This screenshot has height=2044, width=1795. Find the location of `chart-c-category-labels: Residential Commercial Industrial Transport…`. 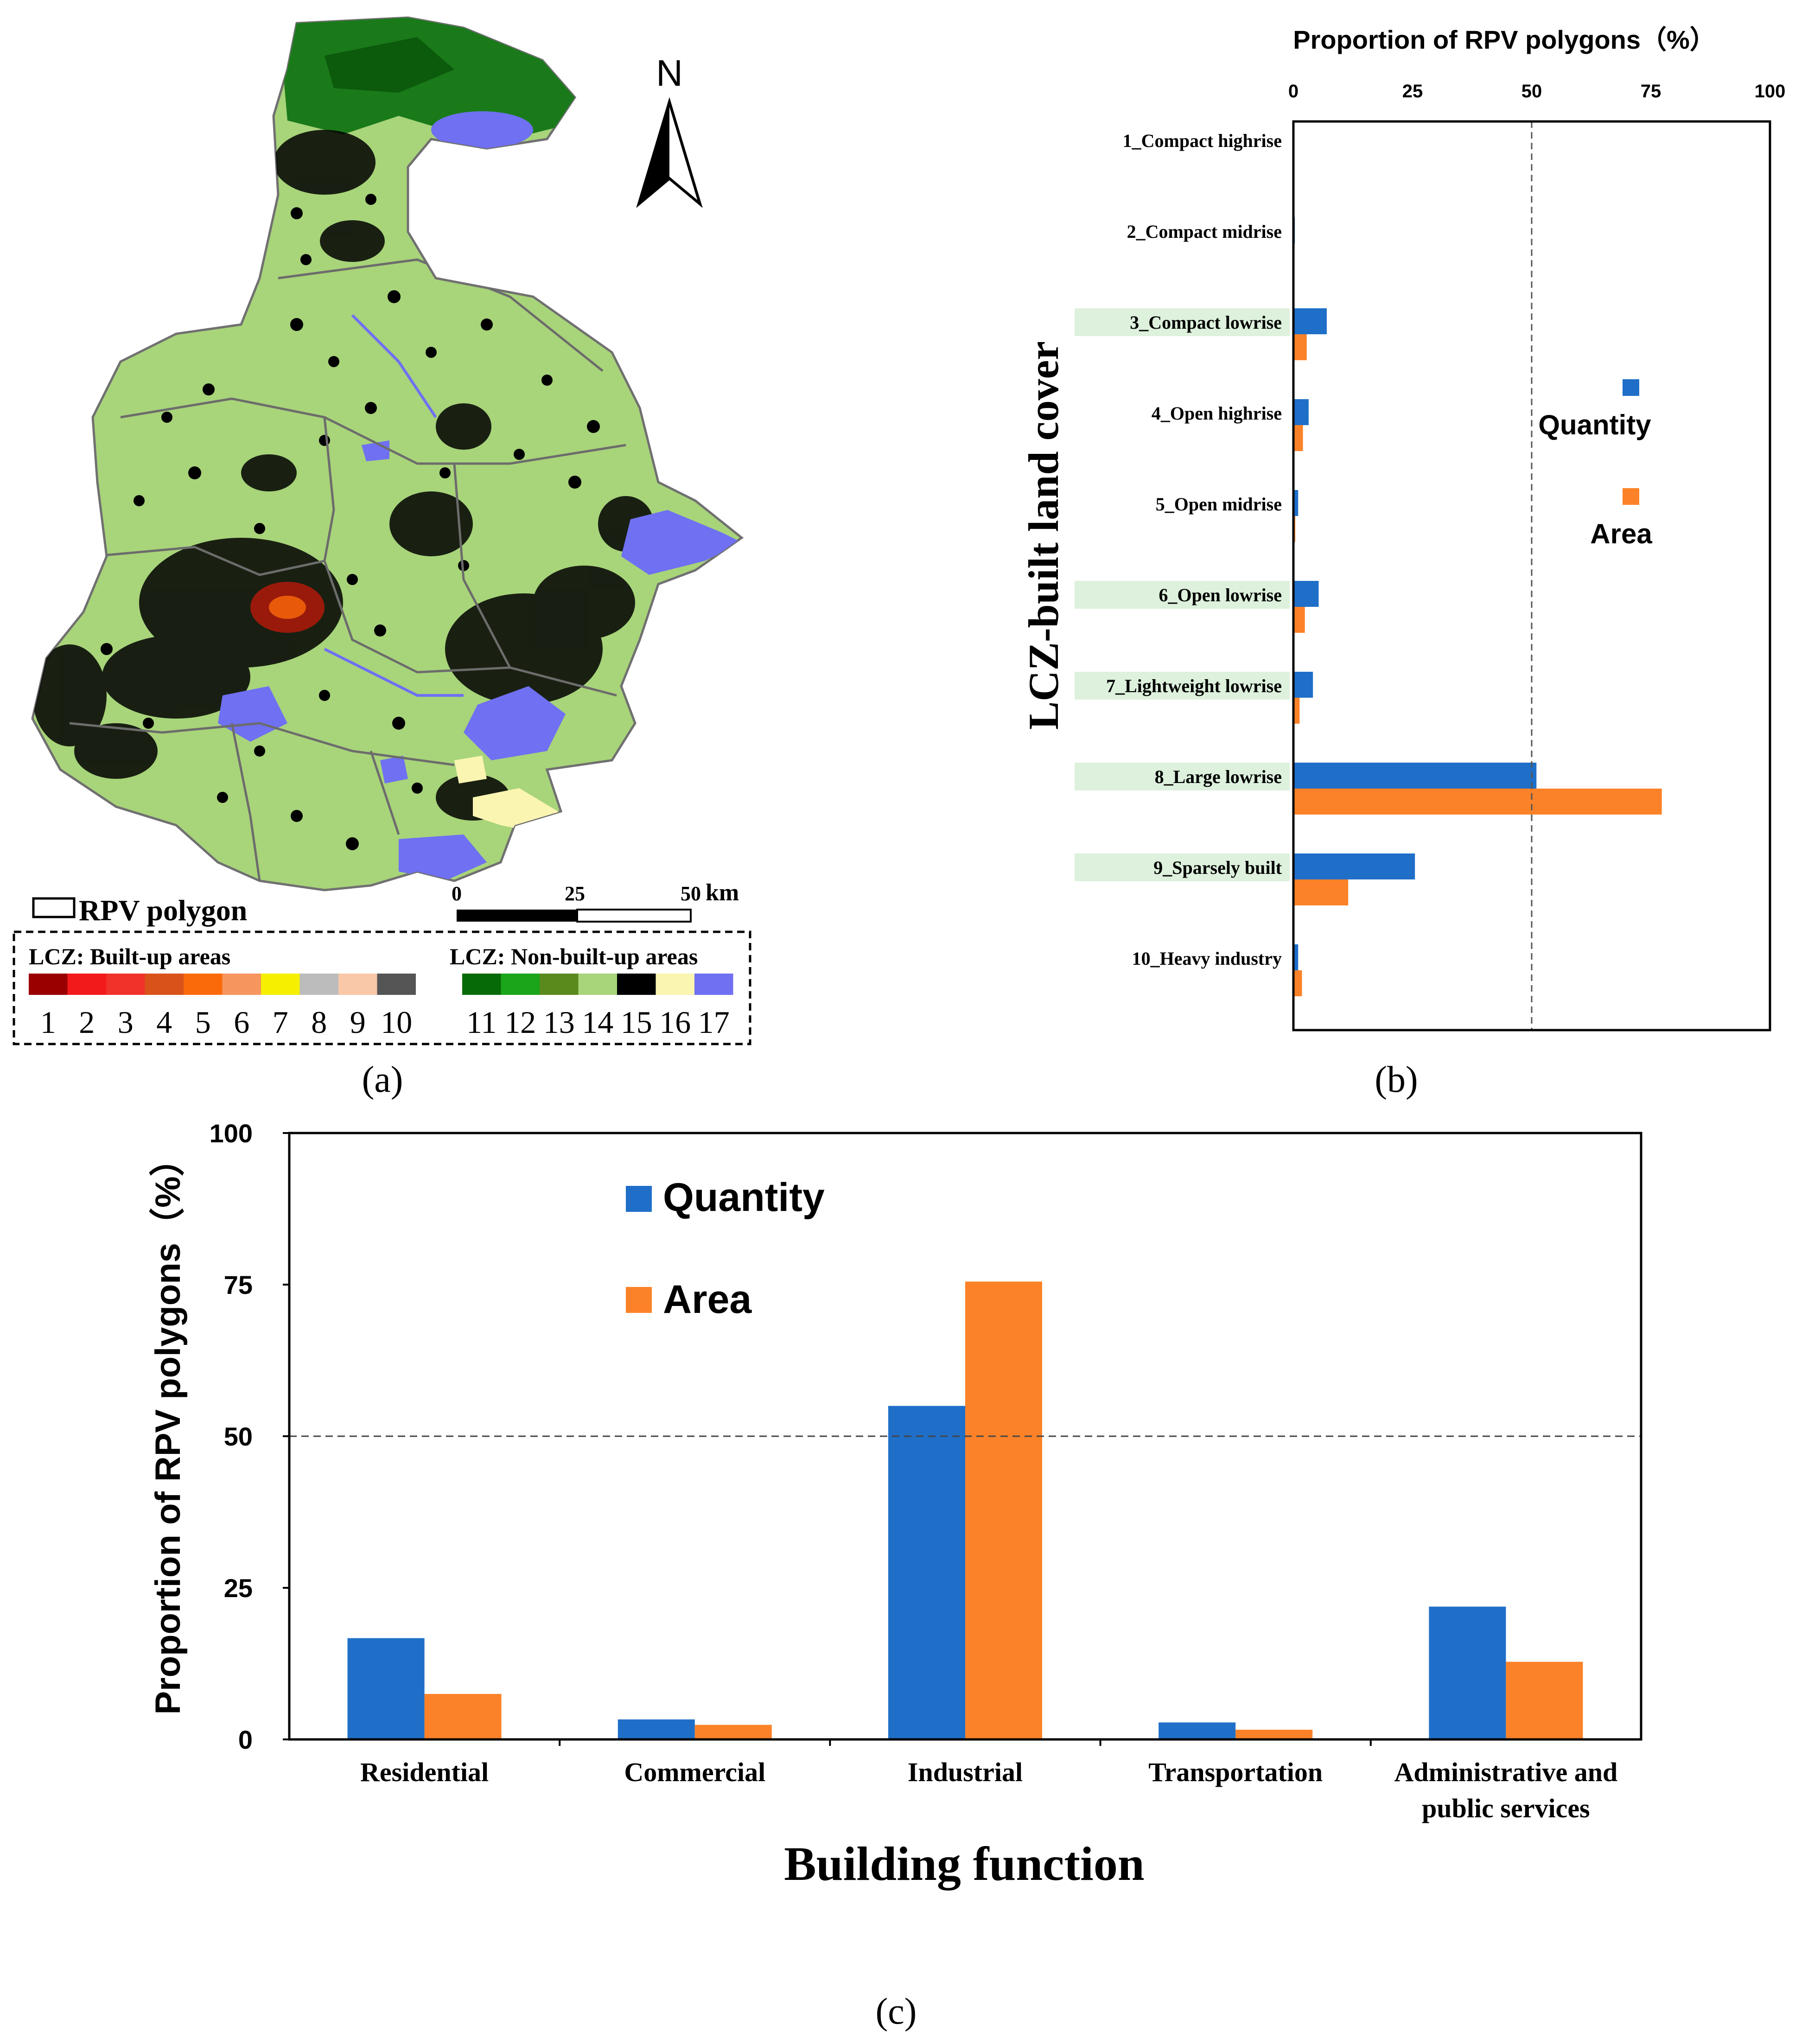

chart-c-category-labels: Residential Commercial Industrial Transport… is located at coordinates (988, 1781).